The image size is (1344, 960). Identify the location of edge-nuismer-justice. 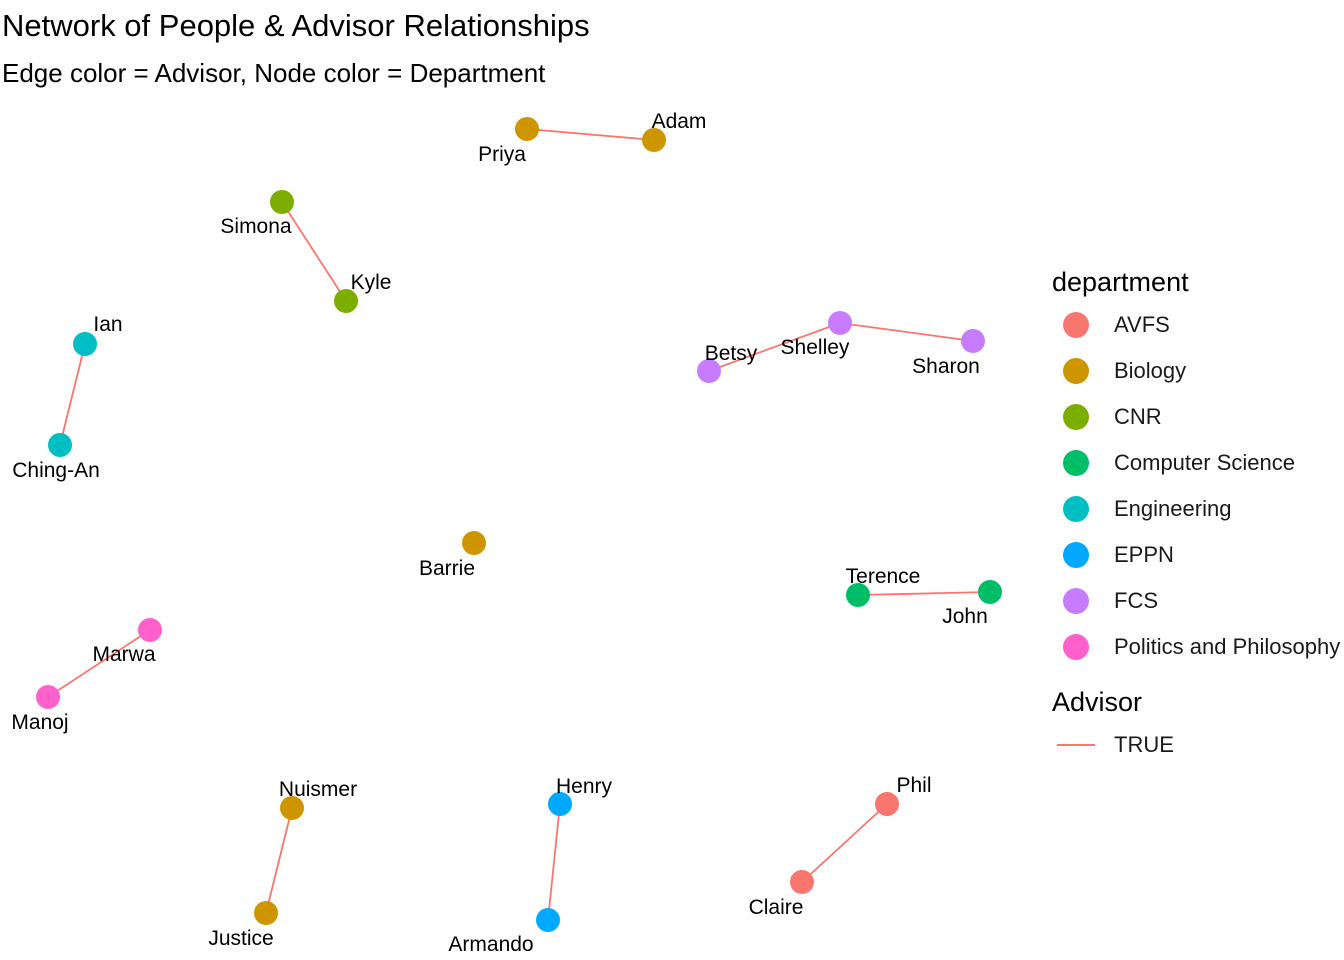
(279, 860).